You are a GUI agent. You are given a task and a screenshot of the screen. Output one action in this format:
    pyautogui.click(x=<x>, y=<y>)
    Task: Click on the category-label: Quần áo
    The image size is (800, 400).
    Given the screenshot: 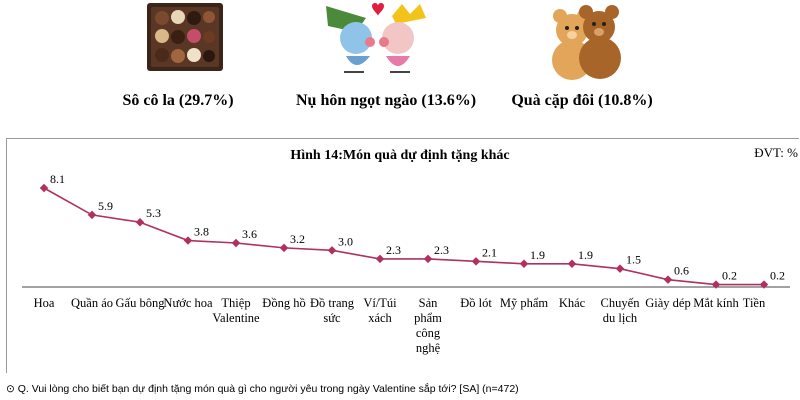 What is the action you would take?
    pyautogui.click(x=92, y=303)
    